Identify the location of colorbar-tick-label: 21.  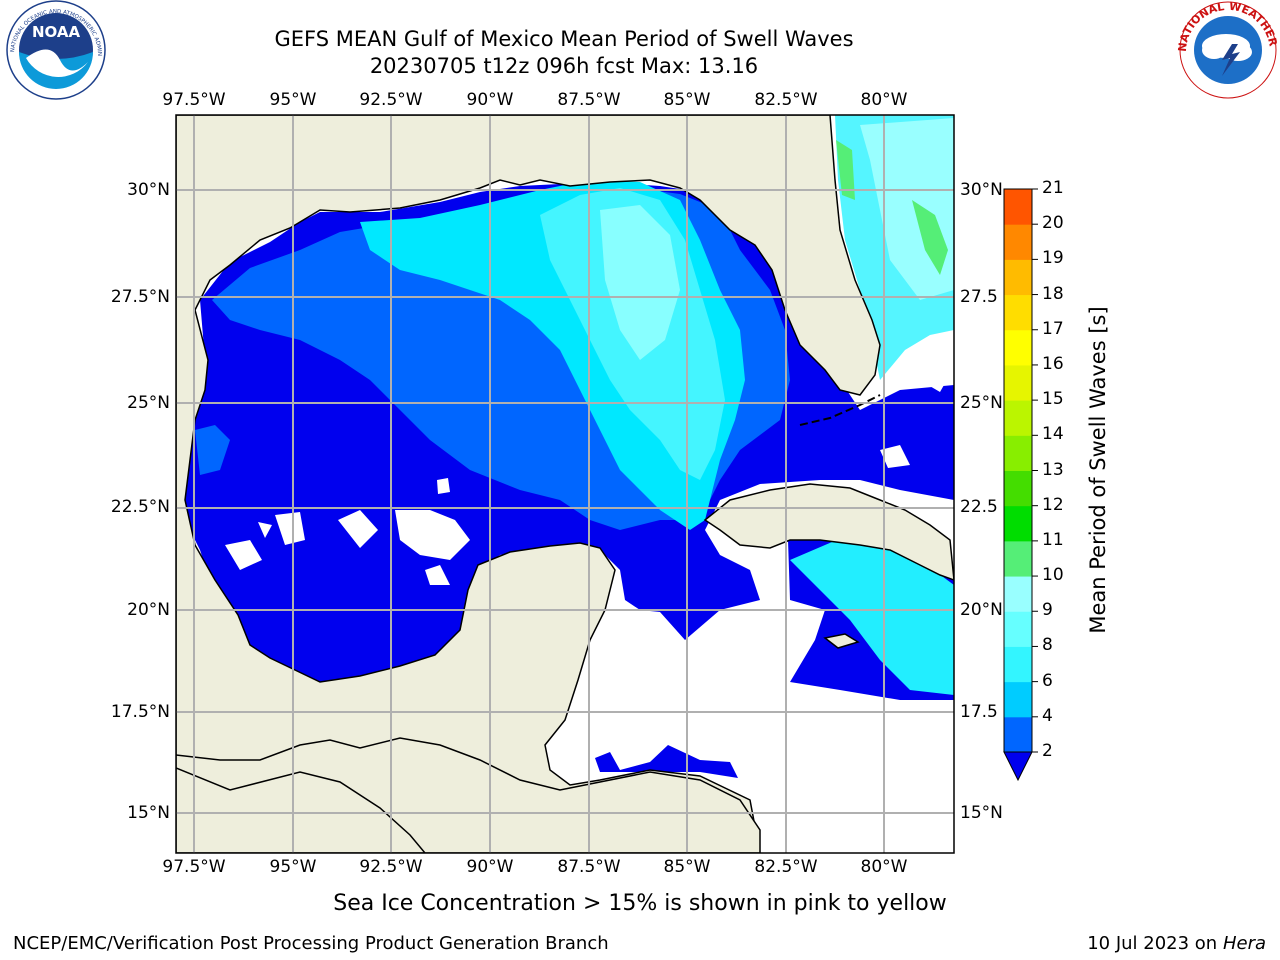
(1053, 188).